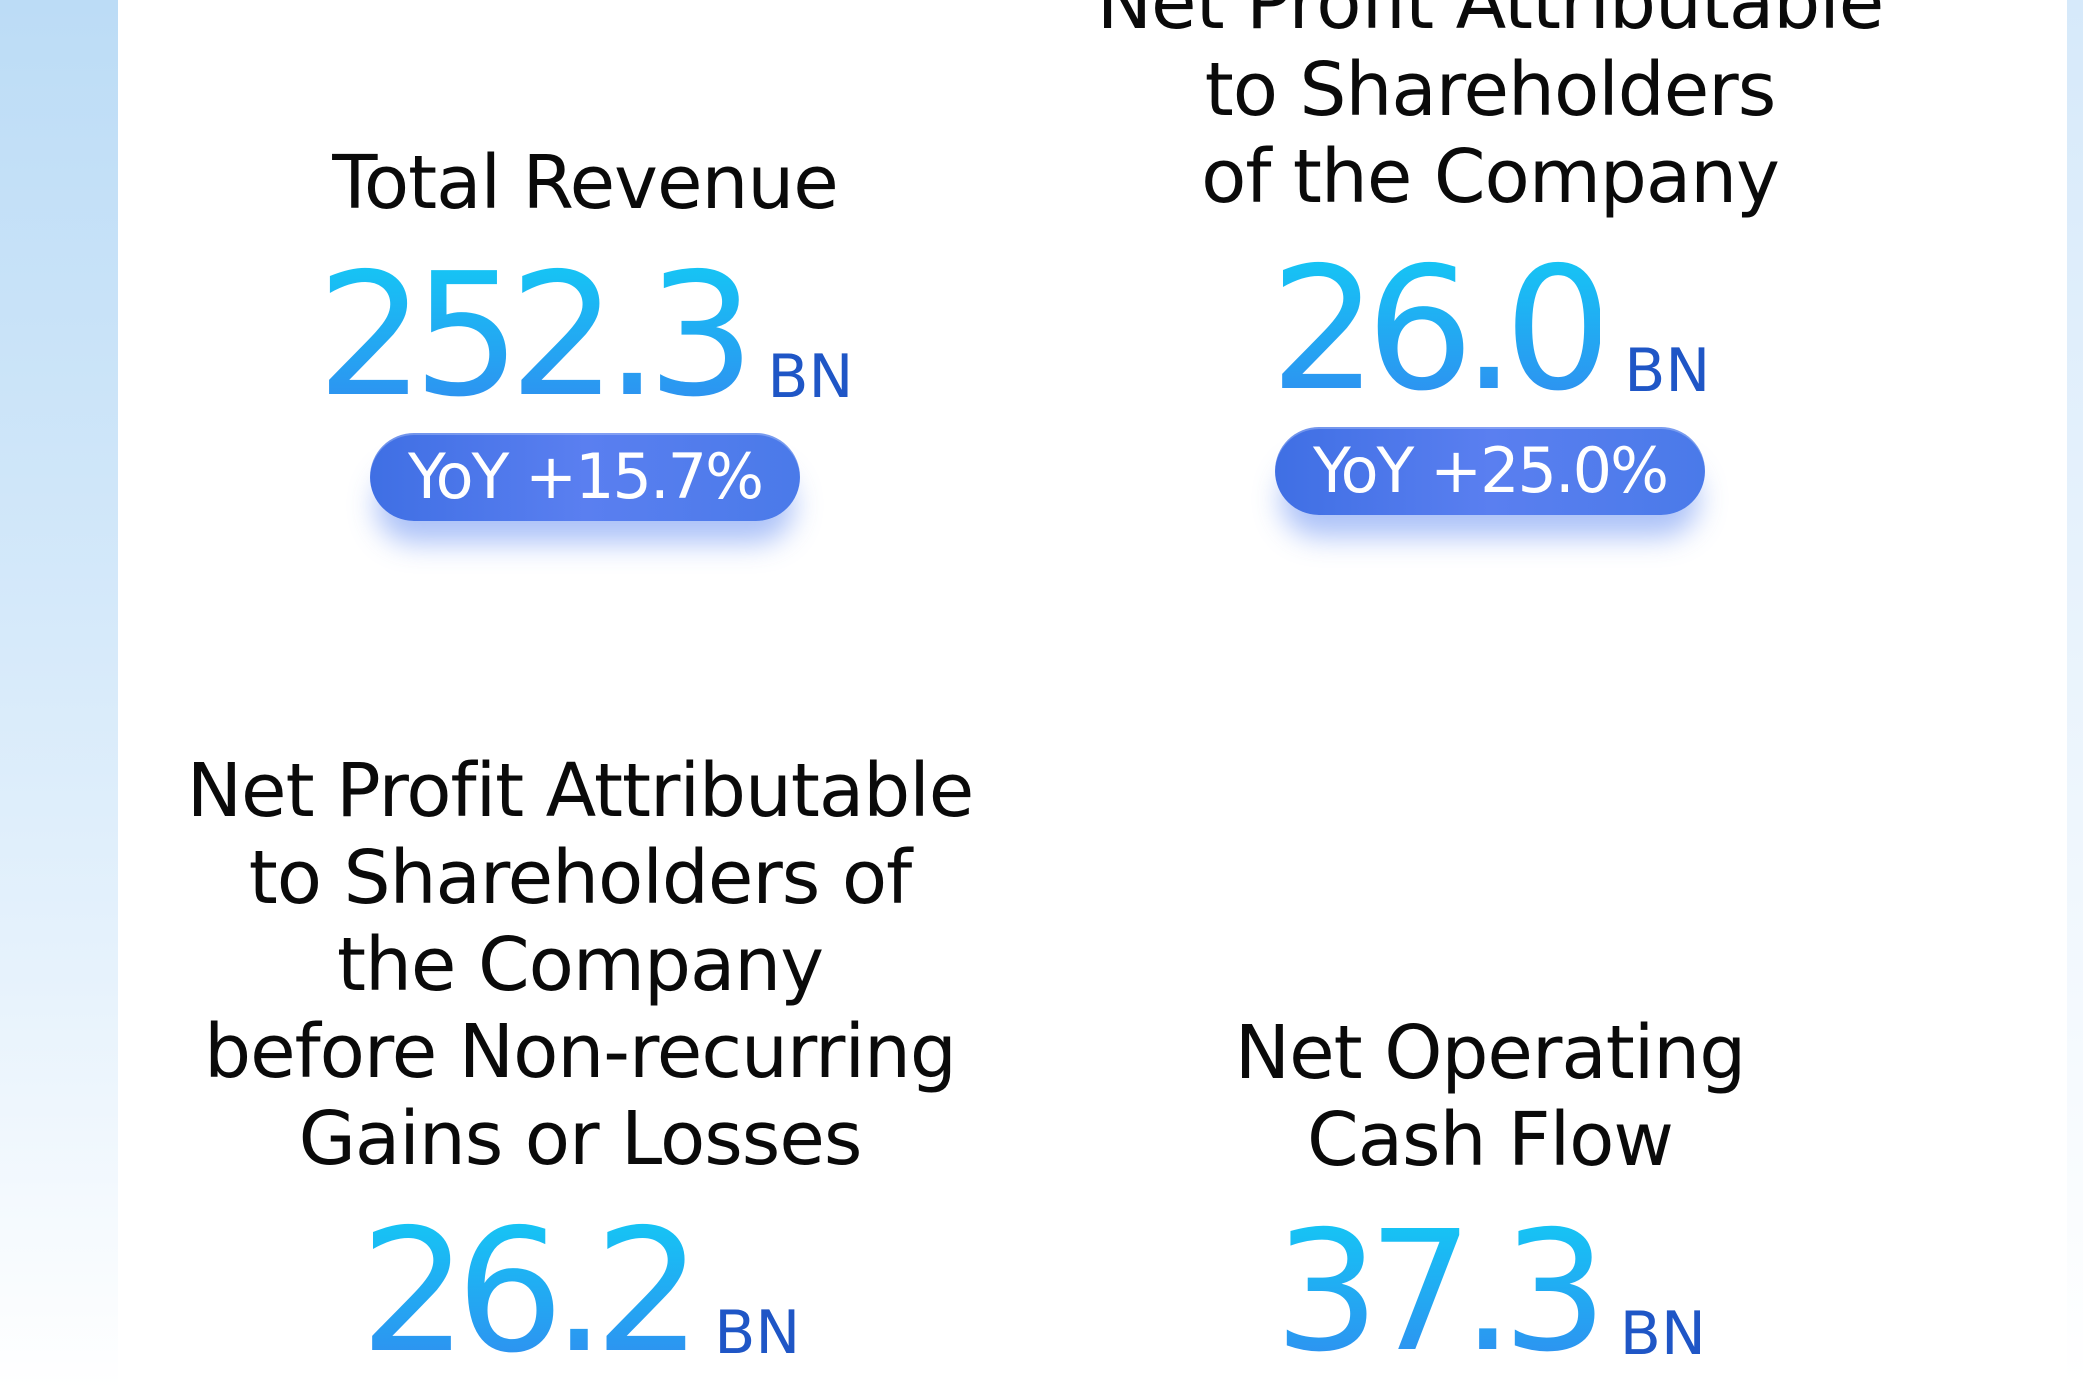 The image size is (2083, 1390). Describe the element at coordinates (585, 477) in the screenshot. I see `yoy-badge: YoY +15.7%` at that location.